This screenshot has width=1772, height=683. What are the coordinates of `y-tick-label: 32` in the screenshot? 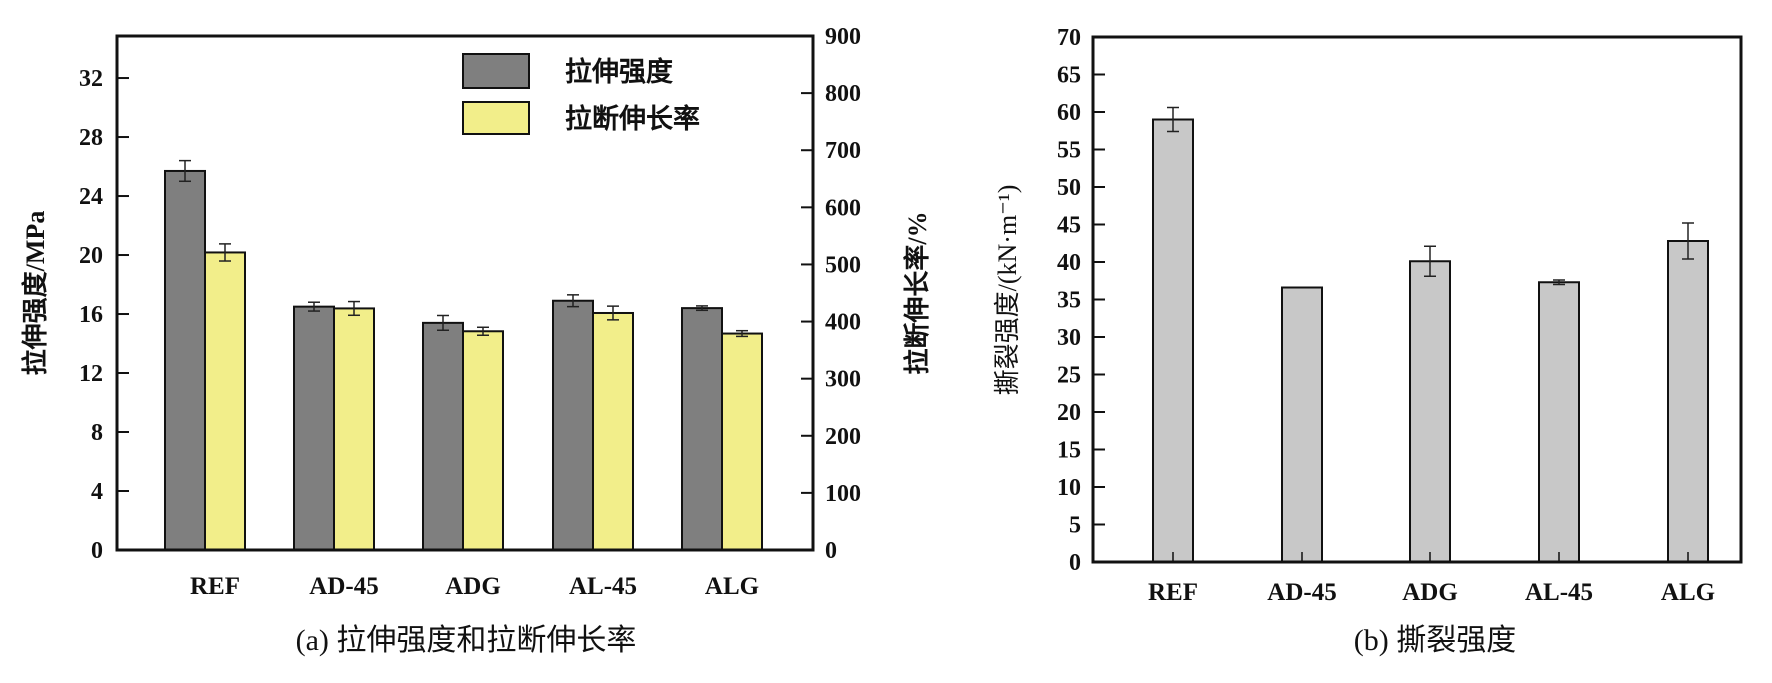 It's located at (91, 79).